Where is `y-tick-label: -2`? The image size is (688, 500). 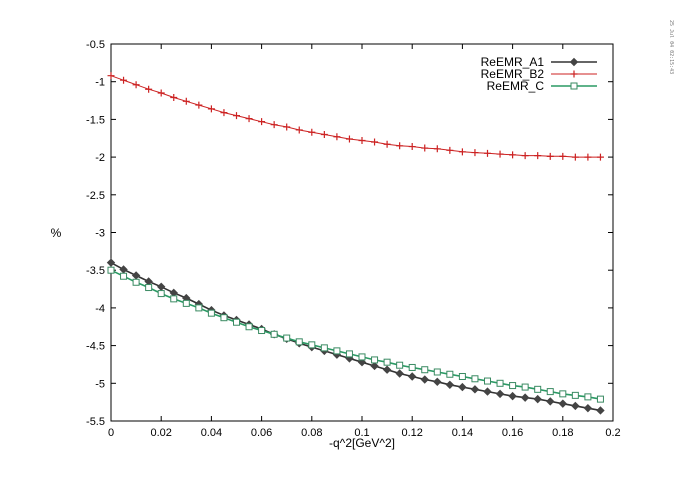 y-tick-label: -2 is located at coordinates (100, 158).